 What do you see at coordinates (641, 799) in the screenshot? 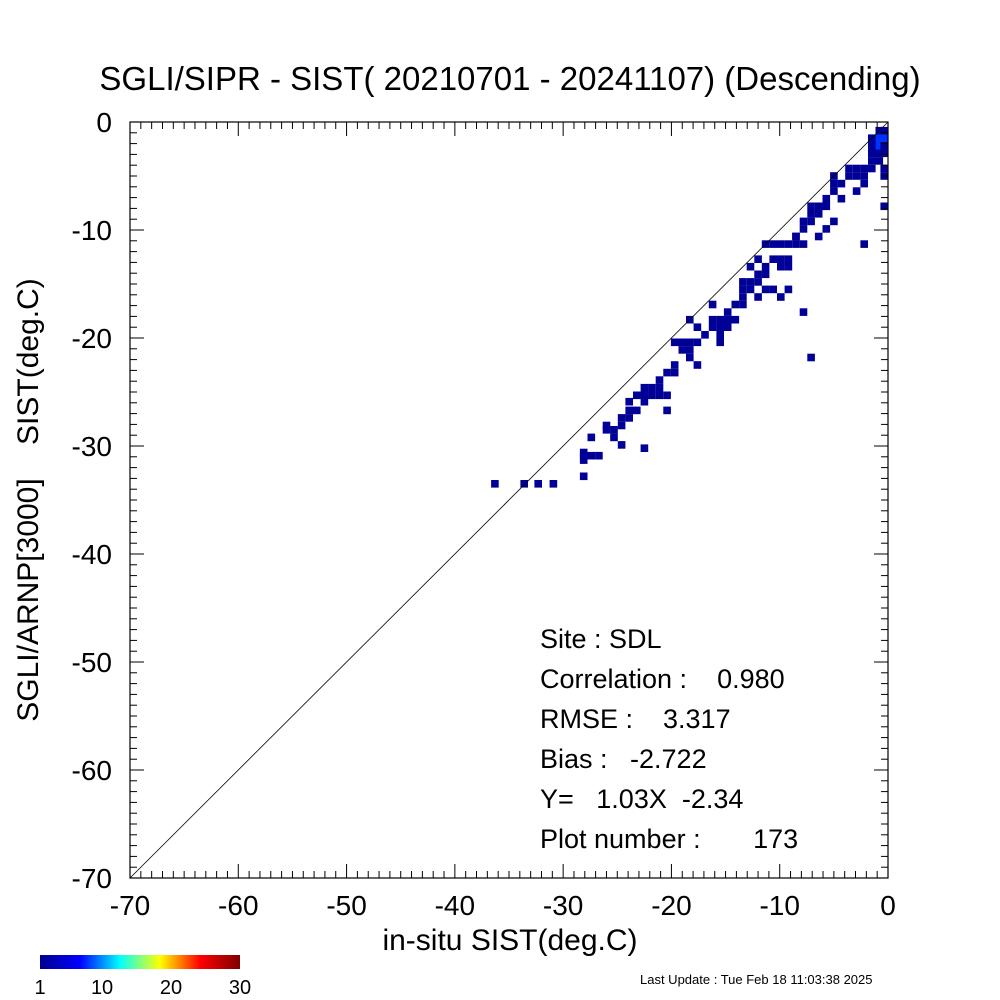
I see `stats-equation: Y= 1.03X -2.34` at bounding box center [641, 799].